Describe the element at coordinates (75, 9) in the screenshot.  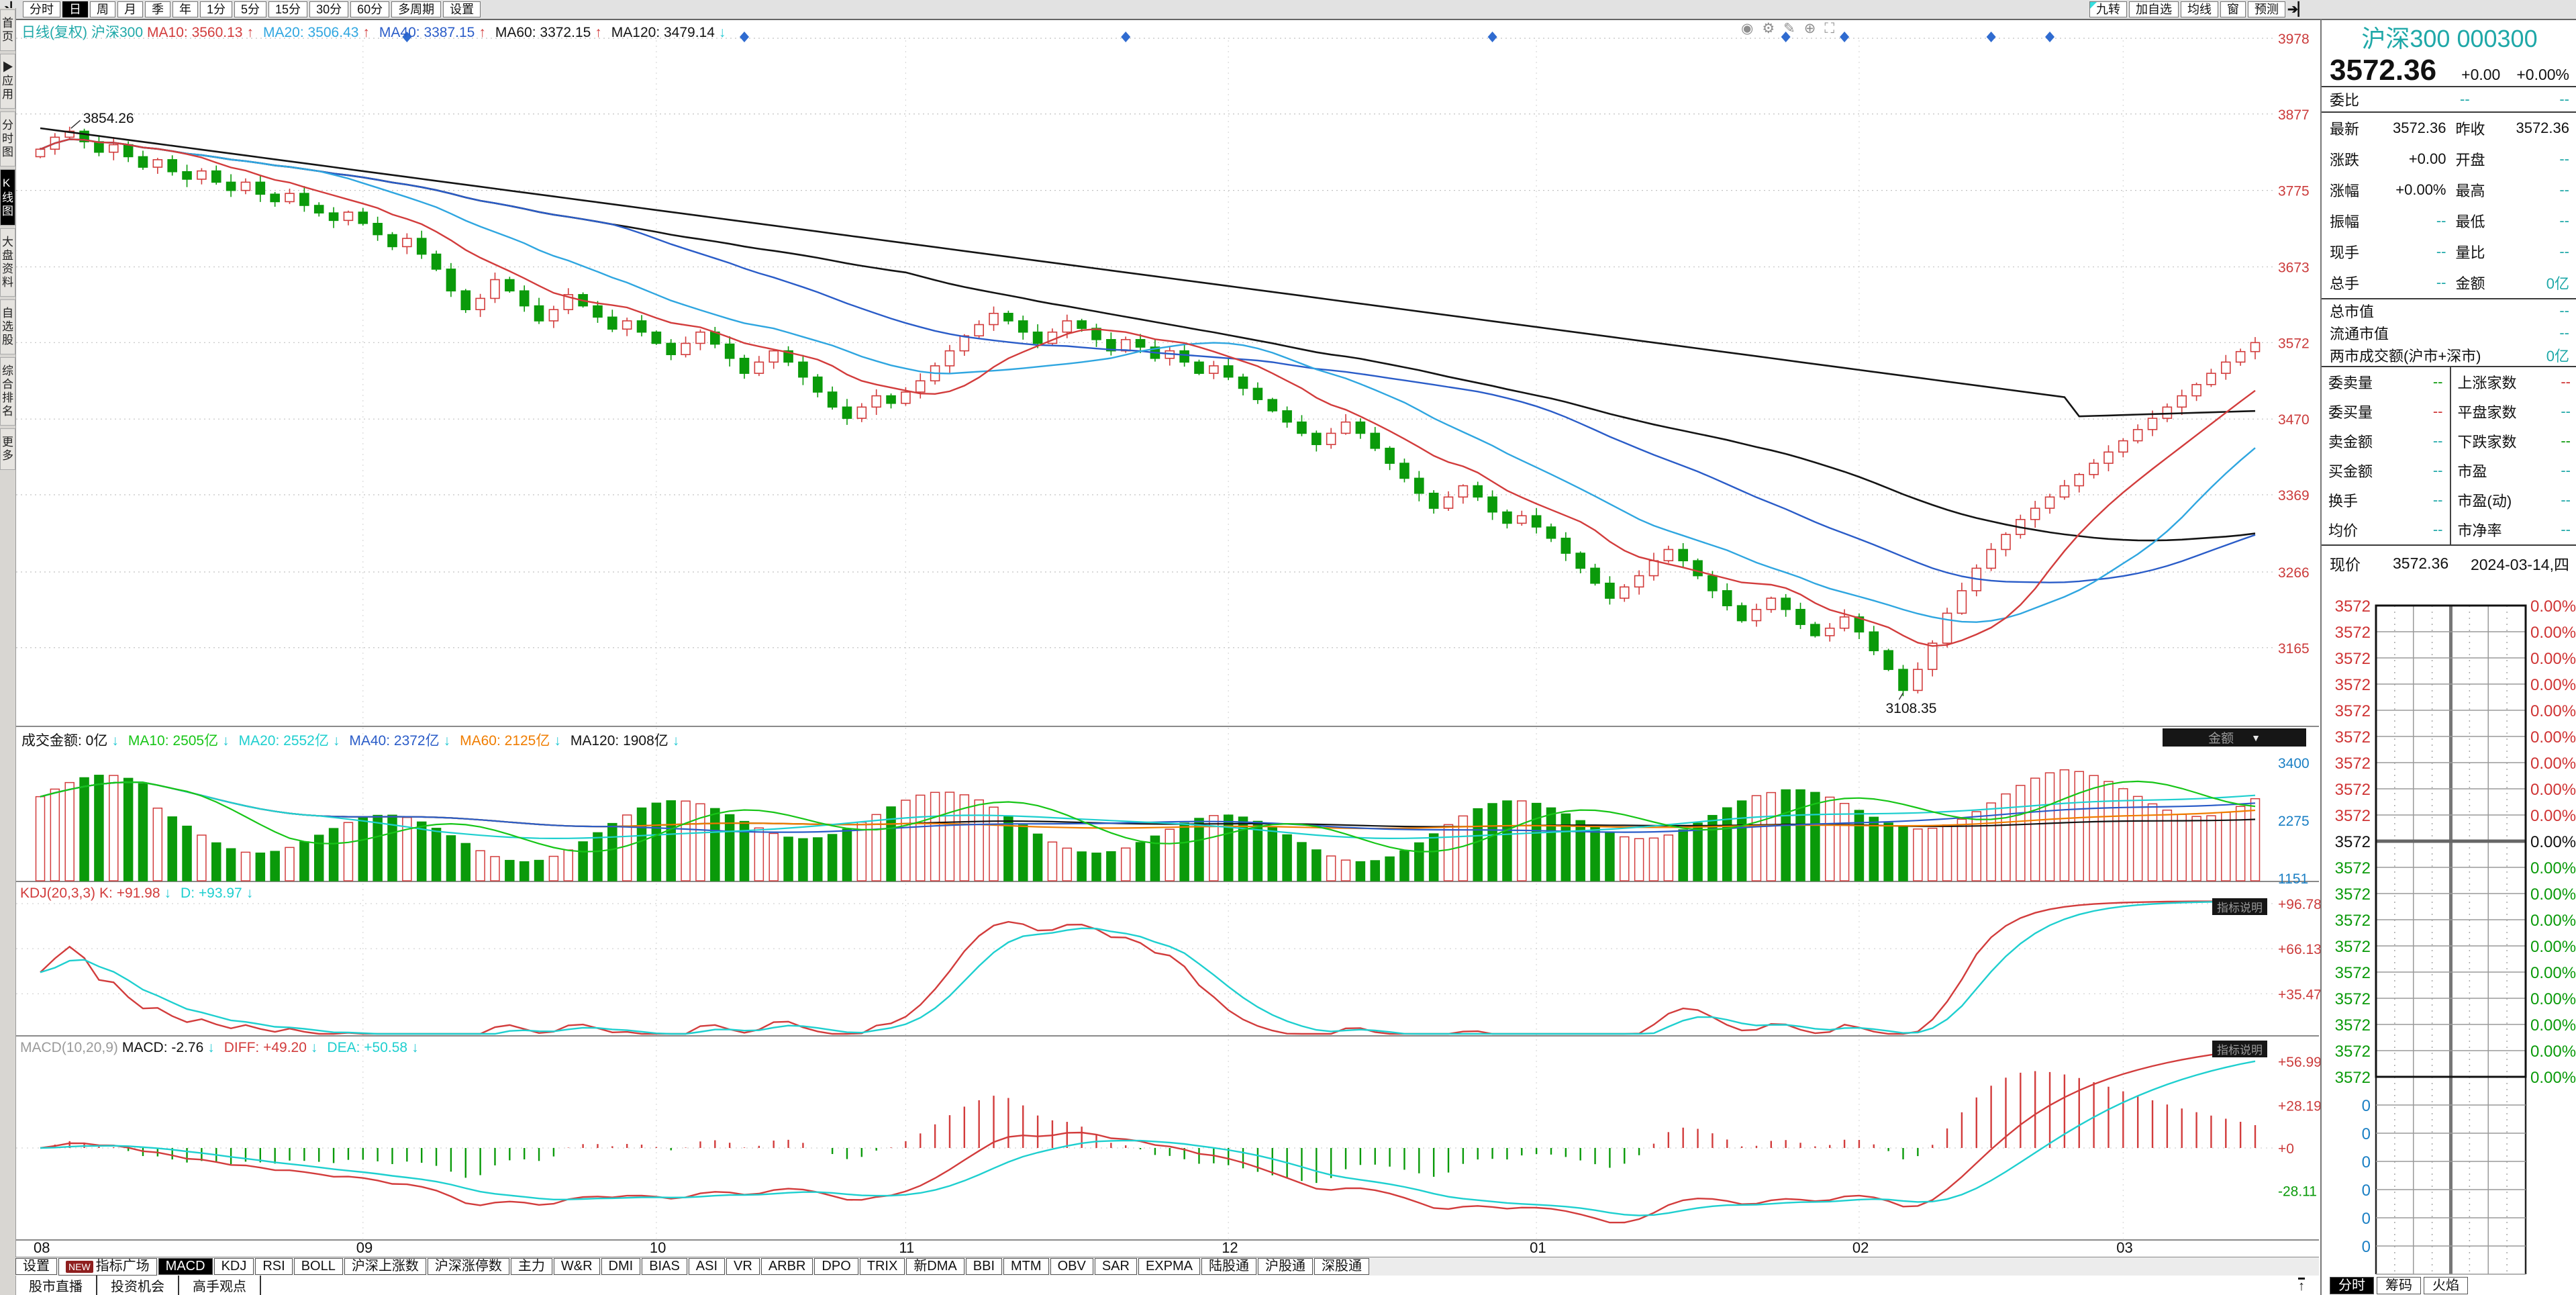
I see `period-button-日: 日` at that location.